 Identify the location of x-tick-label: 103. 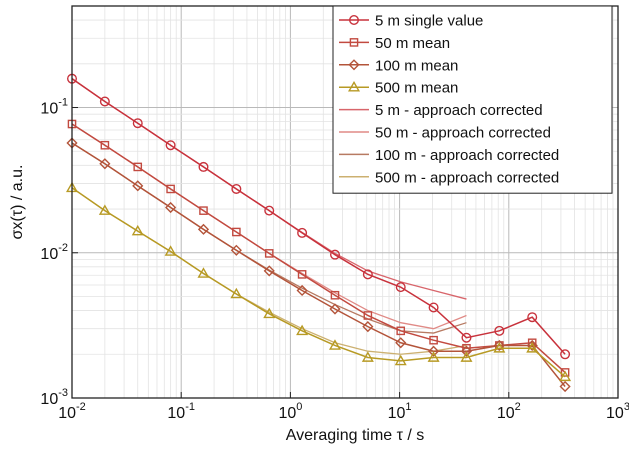
(617, 411).